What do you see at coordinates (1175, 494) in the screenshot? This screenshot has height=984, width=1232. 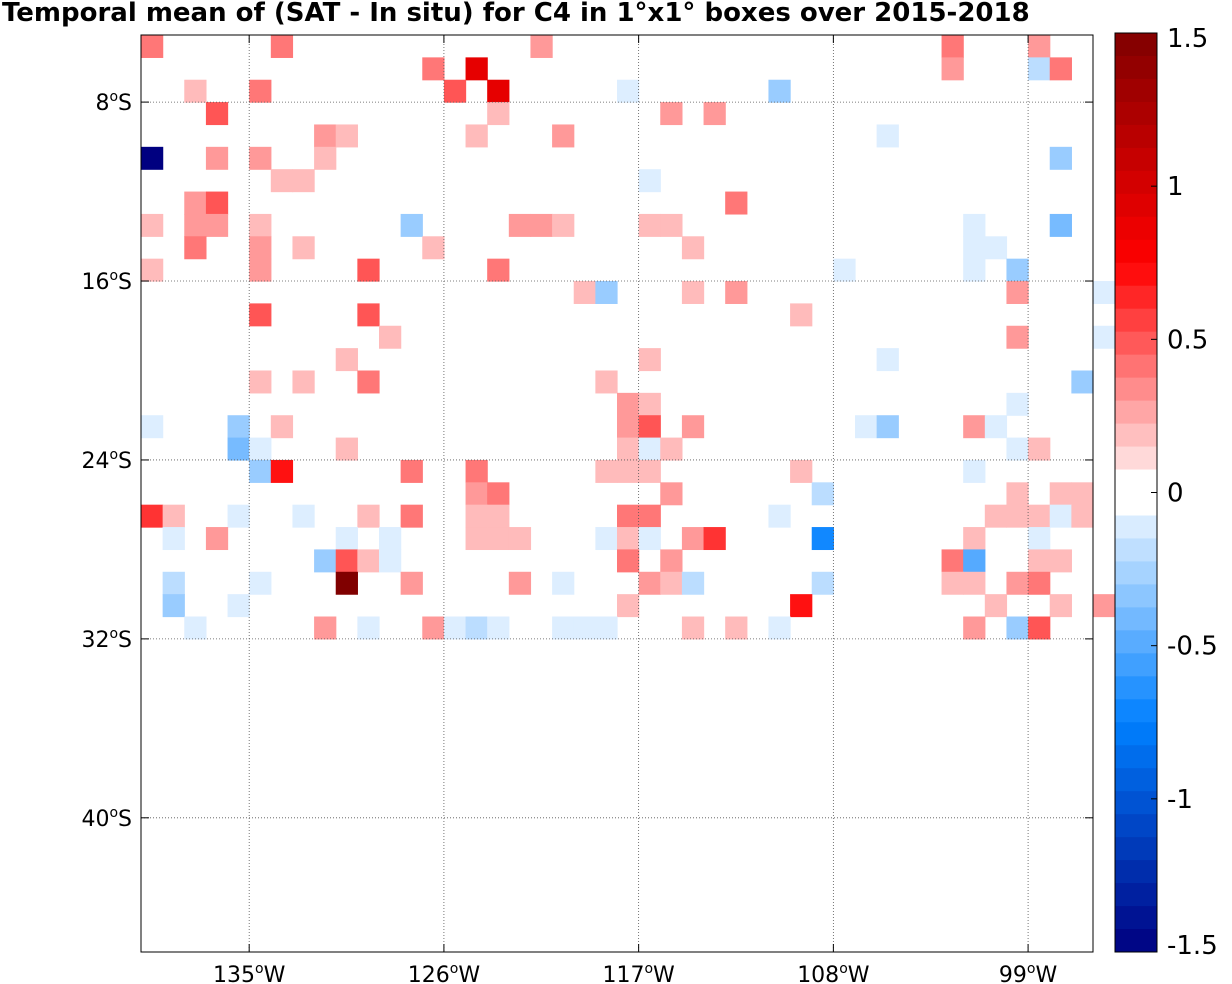 I see `colorbar-tick-label: 0` at bounding box center [1175, 494].